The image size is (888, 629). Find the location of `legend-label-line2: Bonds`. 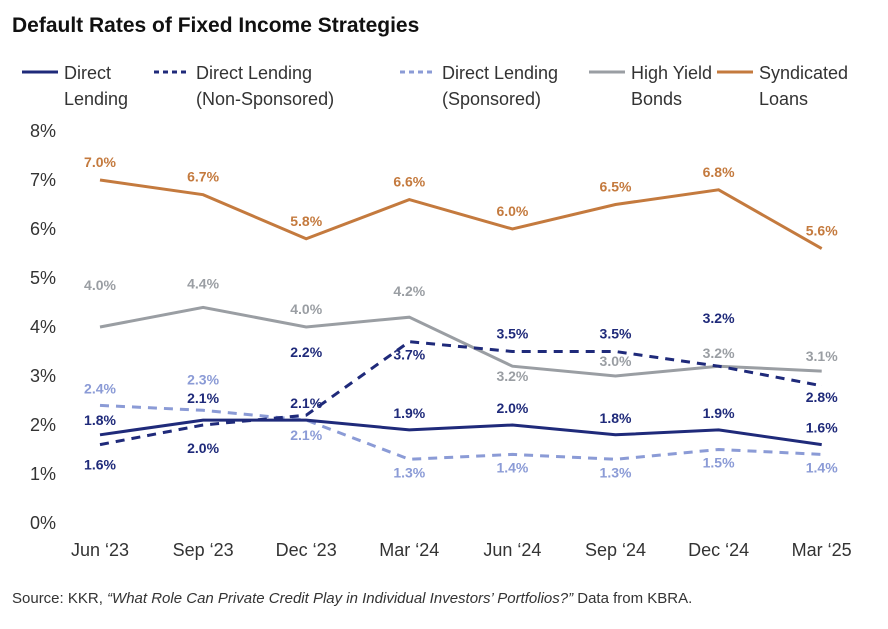

legend-label-line2: Bonds is located at coordinates (657, 99).